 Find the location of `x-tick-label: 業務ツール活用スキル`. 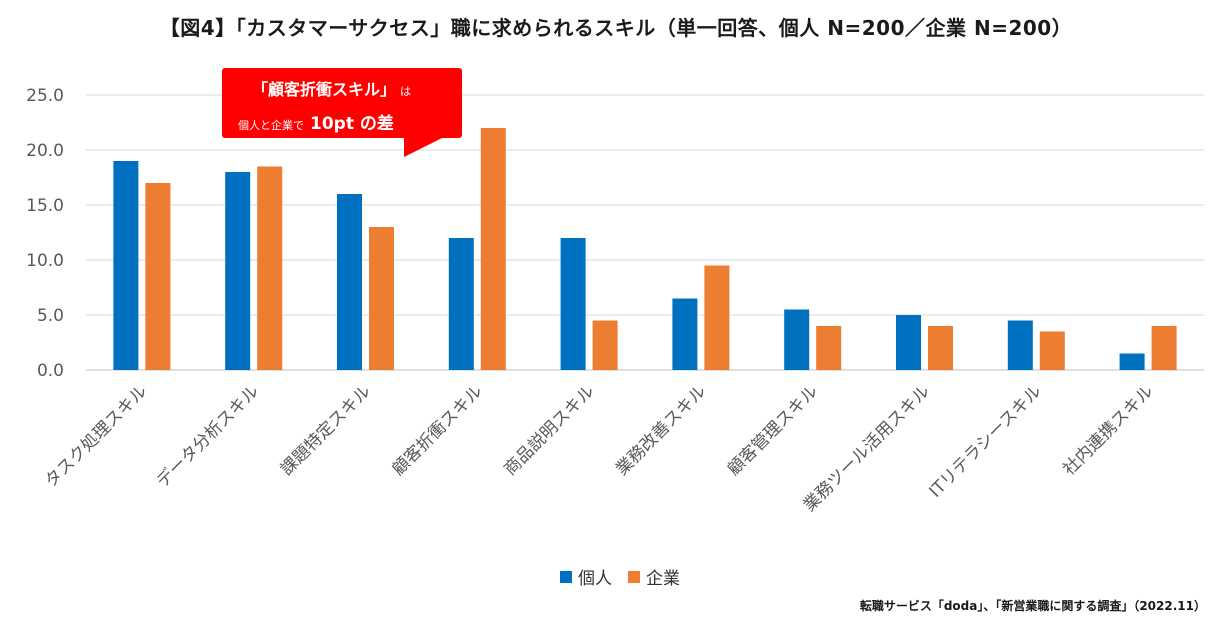

x-tick-label: 業務ツール活用スキル is located at coordinates (867, 448).